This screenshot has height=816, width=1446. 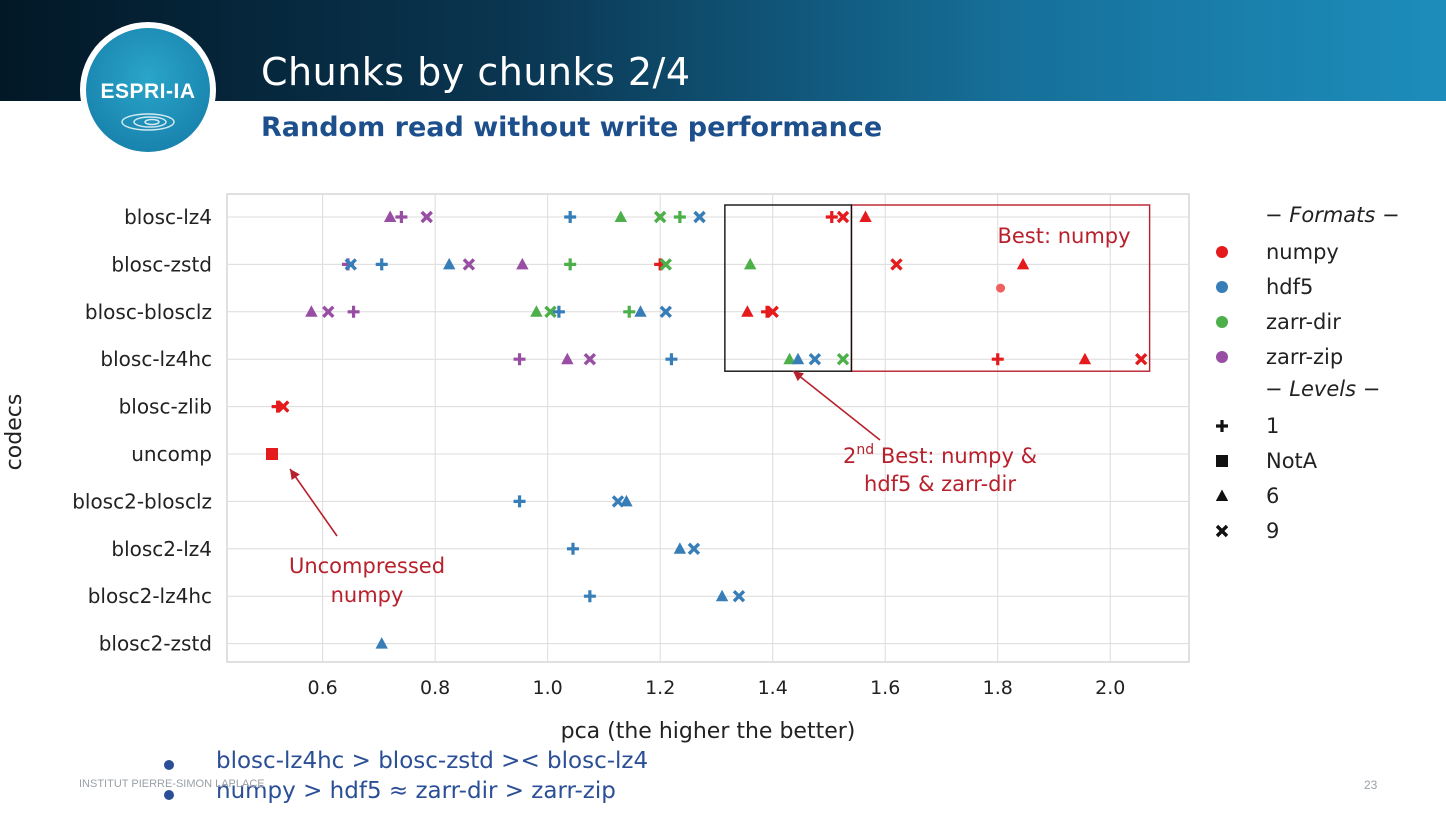 What do you see at coordinates (940, 455) in the screenshot?
I see `second-best-annotation: 2nd Best: numpy &` at bounding box center [940, 455].